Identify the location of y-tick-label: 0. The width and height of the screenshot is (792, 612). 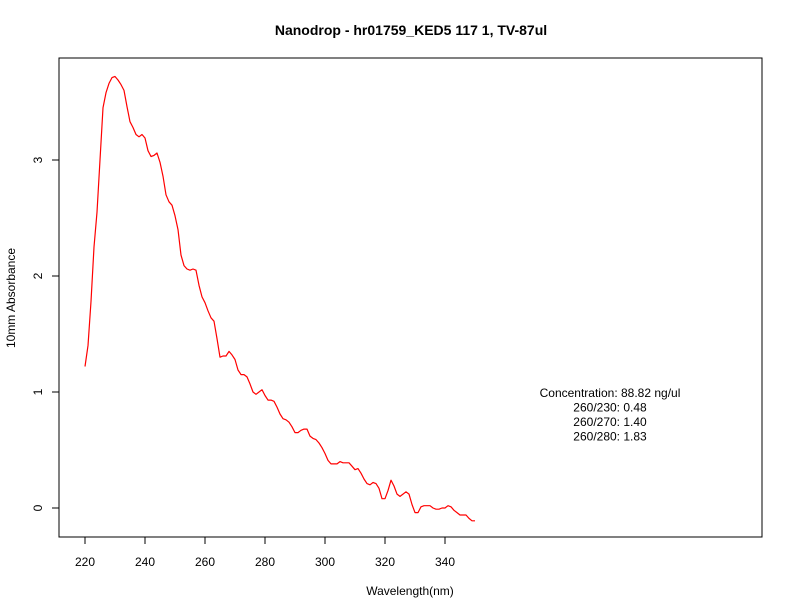
(38, 507).